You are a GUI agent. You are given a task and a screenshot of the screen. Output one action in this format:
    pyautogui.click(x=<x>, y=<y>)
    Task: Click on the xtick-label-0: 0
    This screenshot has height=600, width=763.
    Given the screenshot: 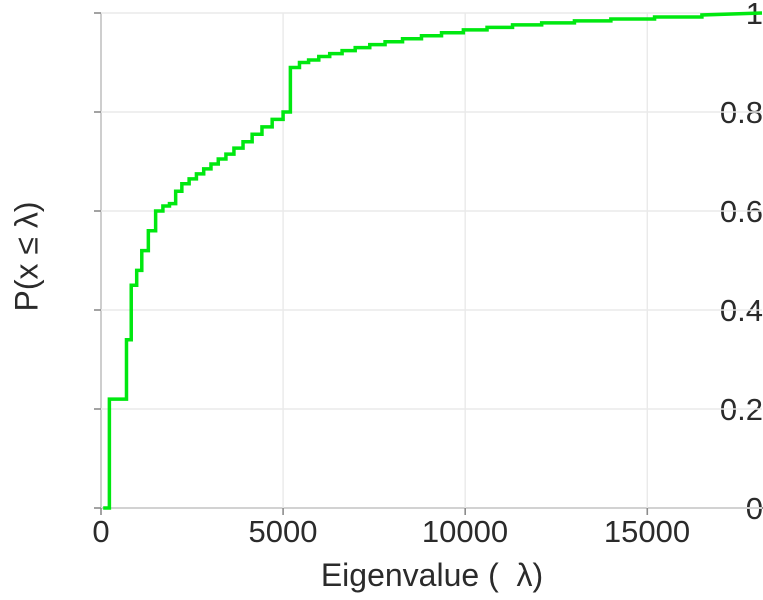 What is the action you would take?
    pyautogui.click(x=101, y=531)
    